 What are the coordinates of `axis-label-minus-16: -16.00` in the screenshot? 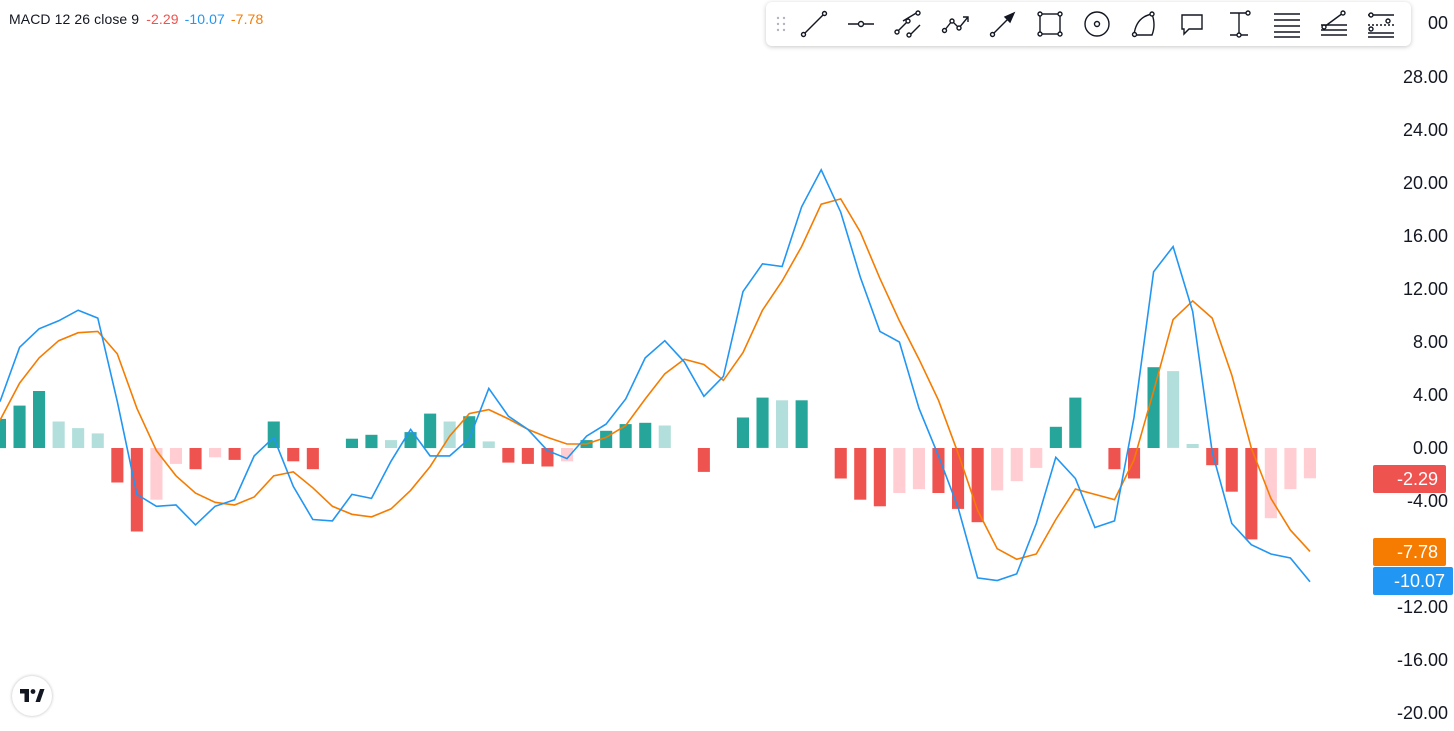 It's located at (1422, 660).